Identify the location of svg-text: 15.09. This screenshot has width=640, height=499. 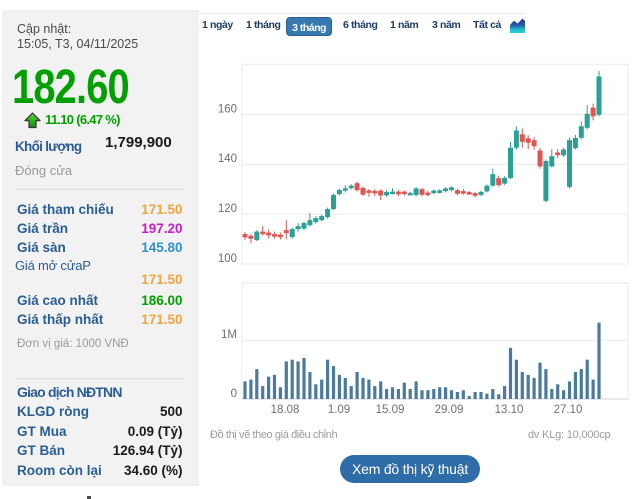
(390, 410).